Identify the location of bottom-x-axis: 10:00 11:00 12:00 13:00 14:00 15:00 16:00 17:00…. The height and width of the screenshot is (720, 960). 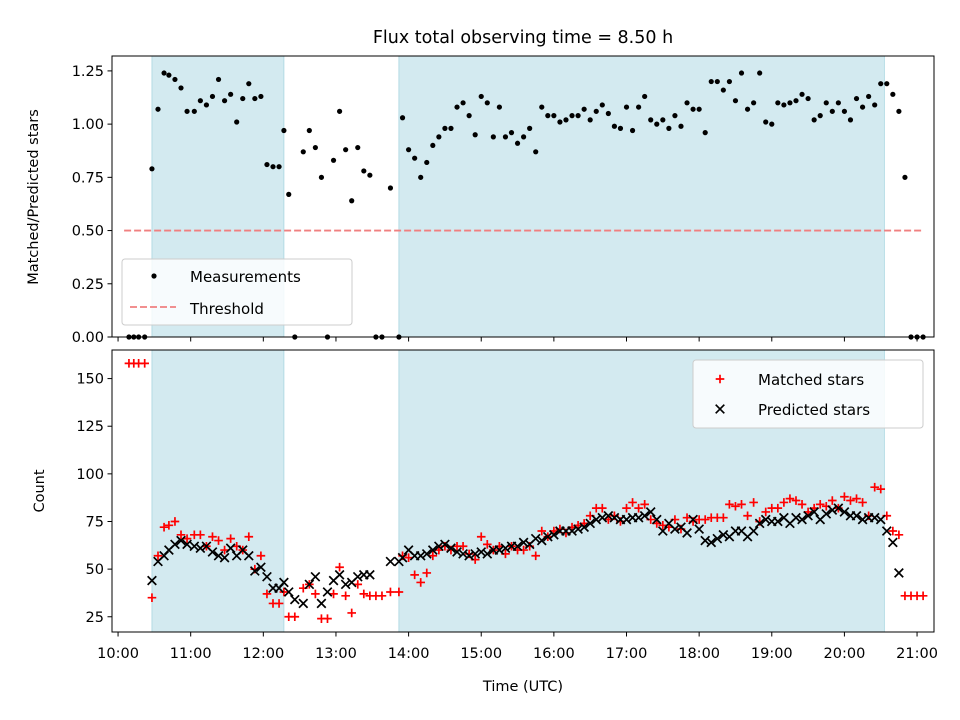
(517, 647).